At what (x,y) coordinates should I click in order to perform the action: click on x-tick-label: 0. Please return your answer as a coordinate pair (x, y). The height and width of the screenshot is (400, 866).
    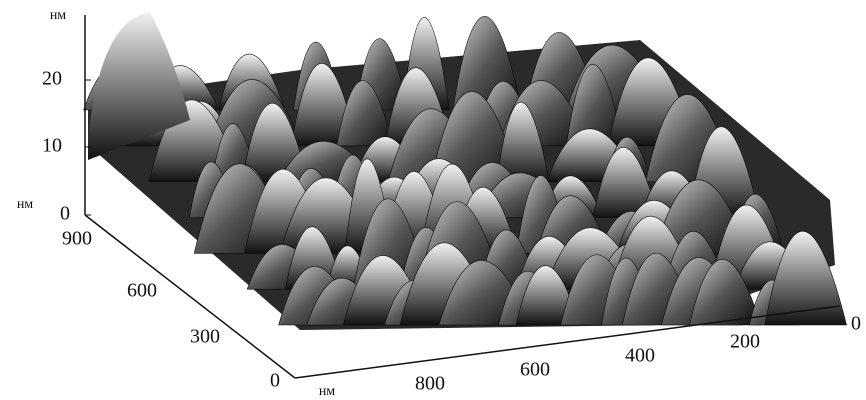
    Looking at the image, I should click on (856, 324).